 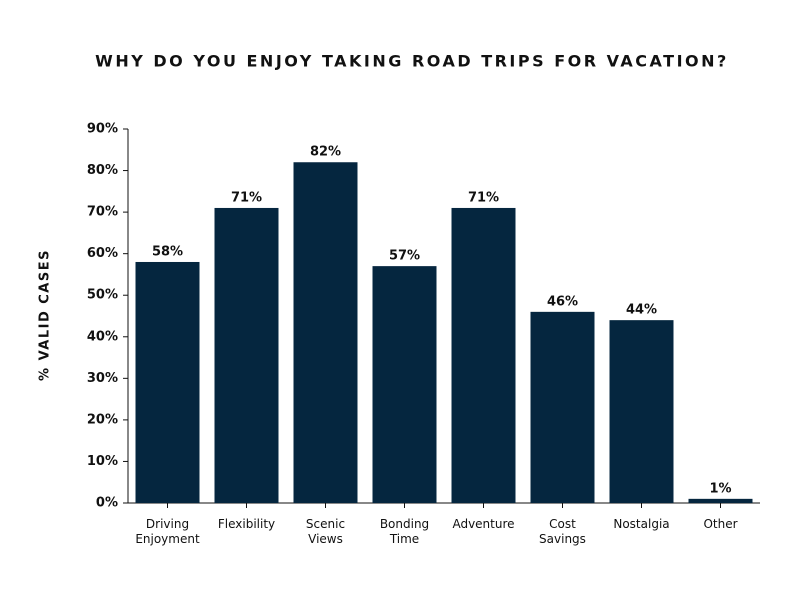 I want to click on value-label: 44%, so click(x=641, y=310).